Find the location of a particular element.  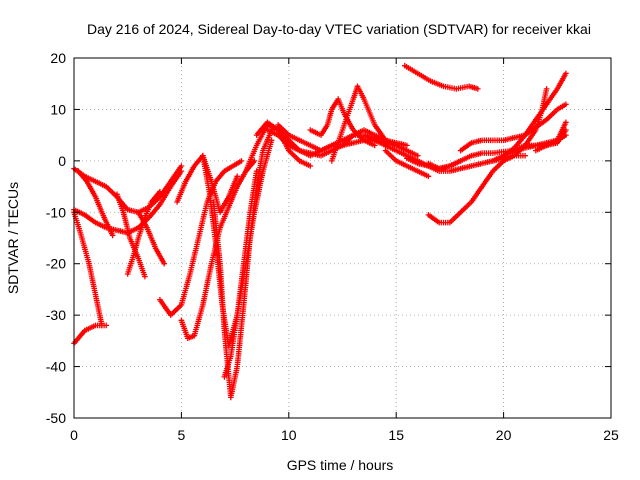

x-tick-label: 5 is located at coordinates (182, 435).